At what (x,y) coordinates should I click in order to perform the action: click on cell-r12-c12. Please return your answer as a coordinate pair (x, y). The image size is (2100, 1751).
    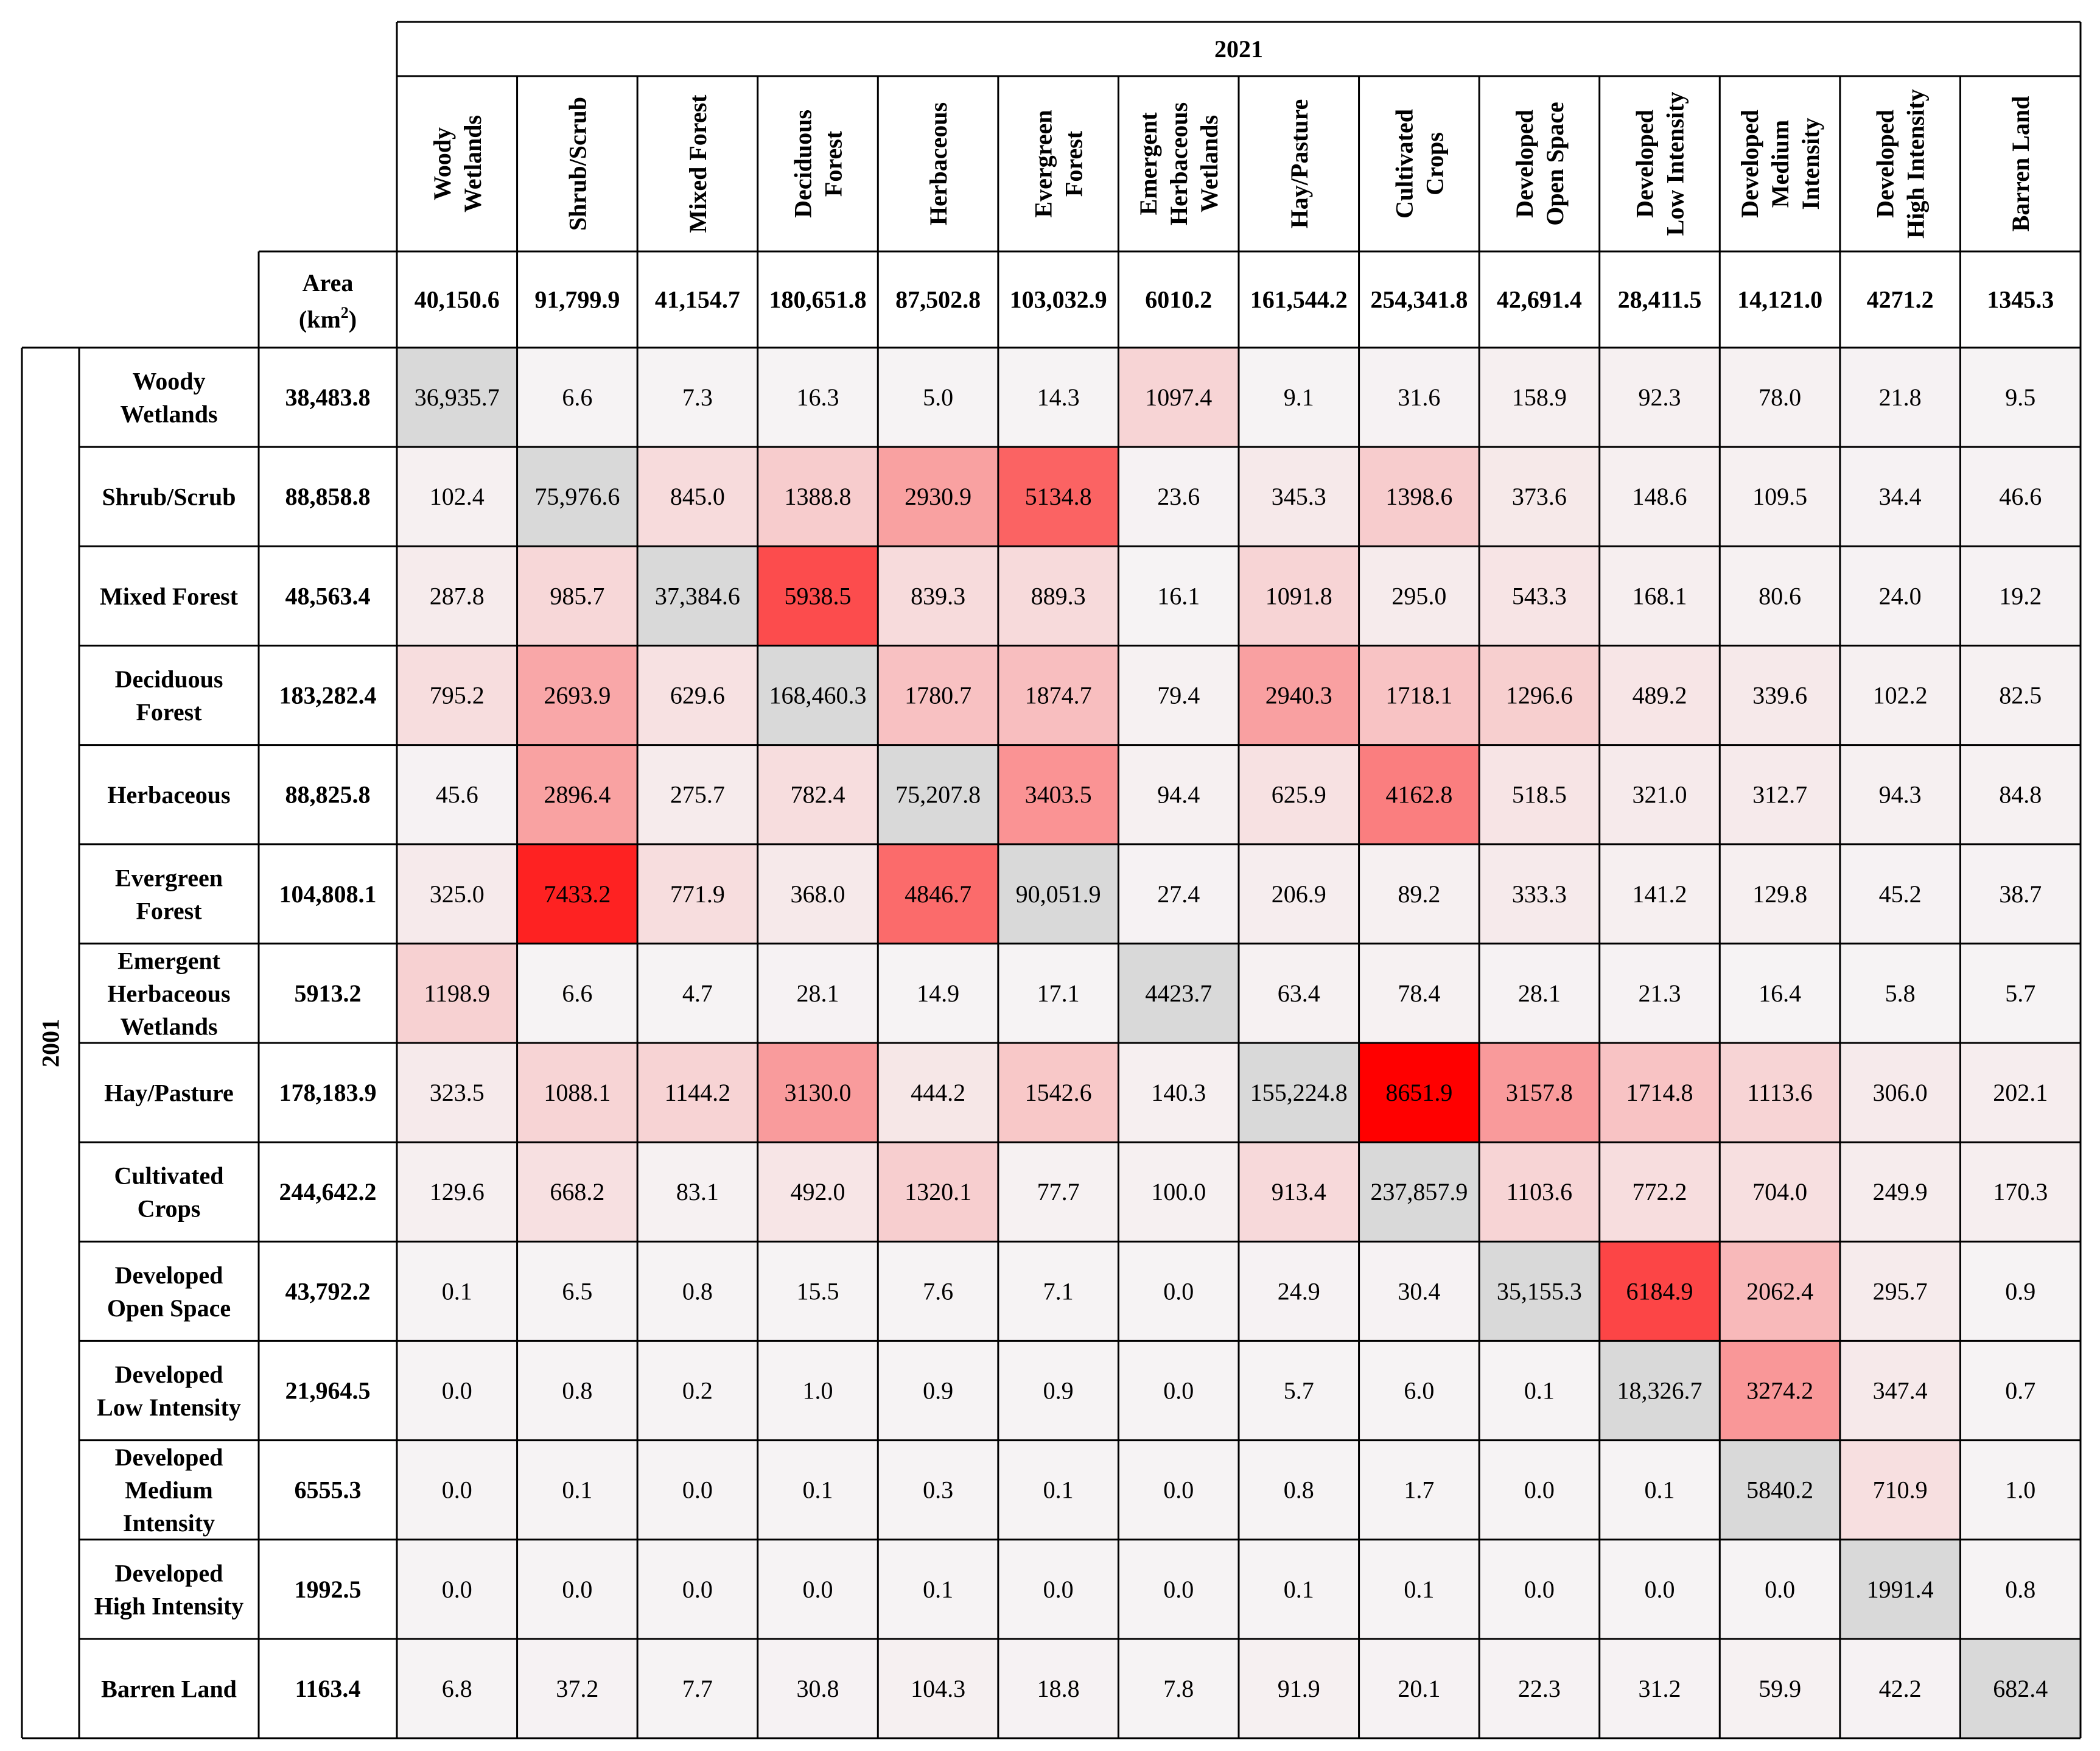
    Looking at the image, I should click on (1900, 1589).